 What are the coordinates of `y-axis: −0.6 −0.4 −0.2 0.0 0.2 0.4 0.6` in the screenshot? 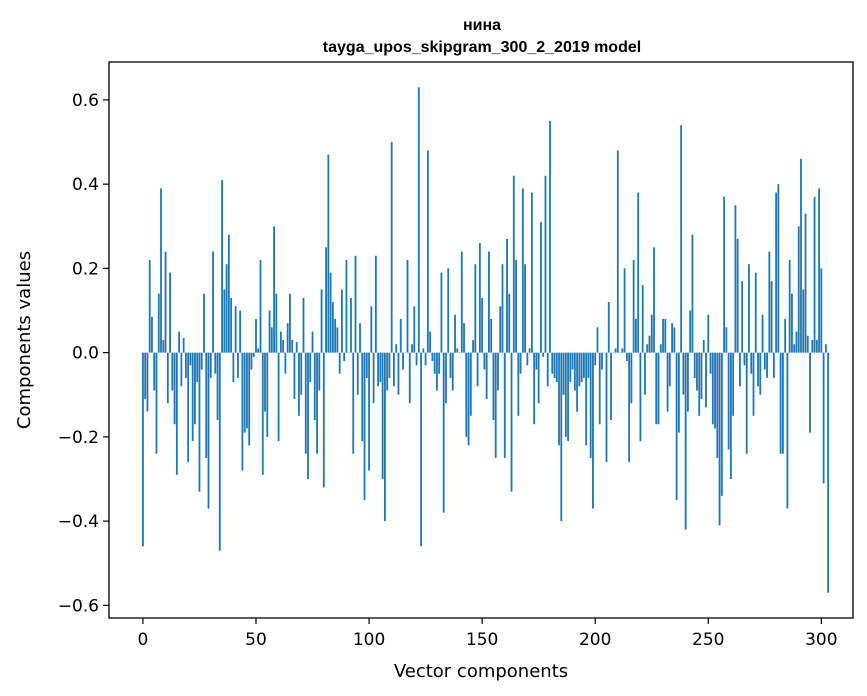 It's located at (83, 353).